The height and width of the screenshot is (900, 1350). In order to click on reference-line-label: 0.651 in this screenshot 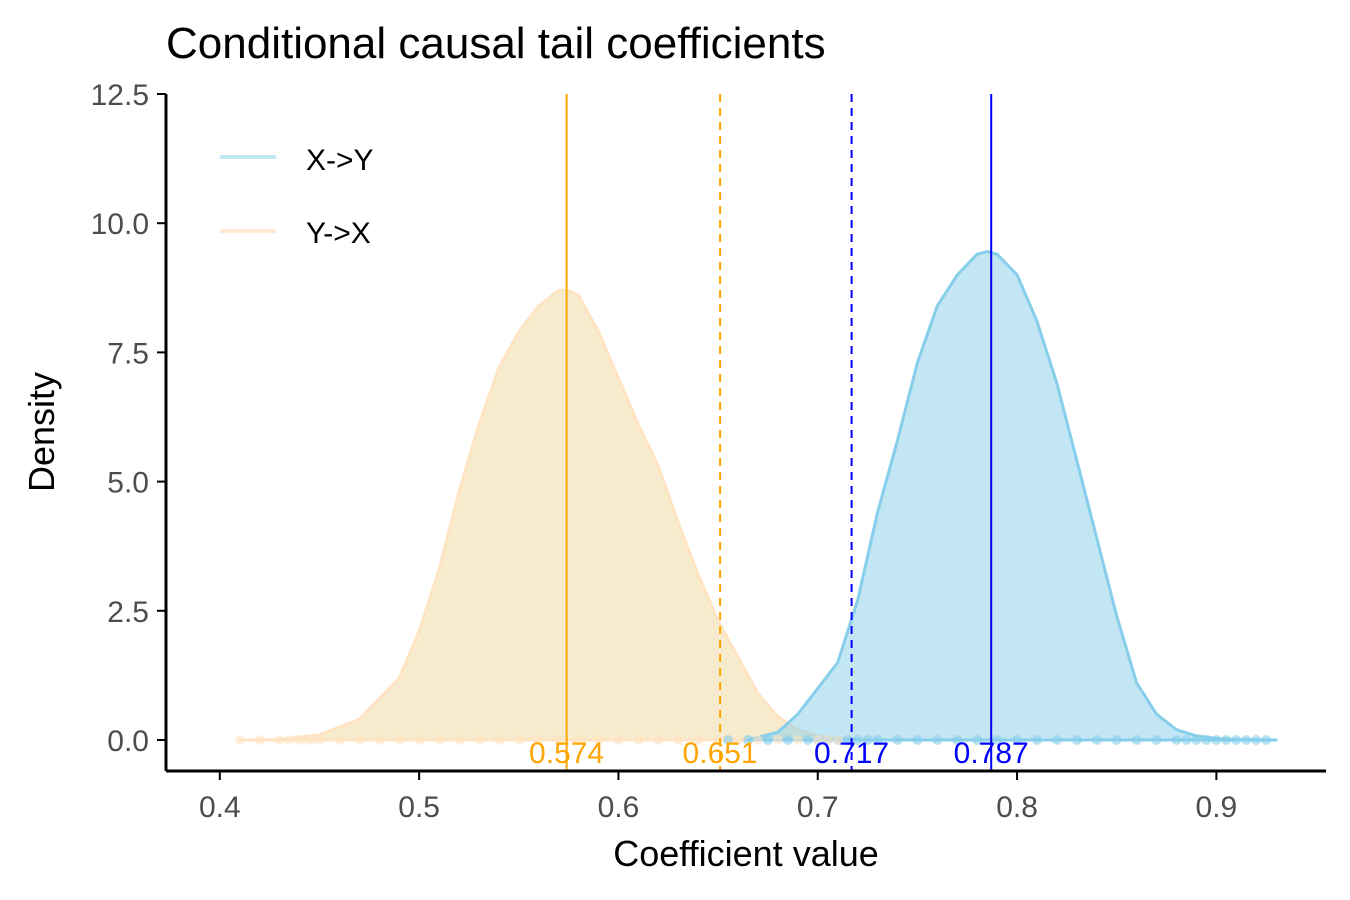, I will do `click(720, 753)`.